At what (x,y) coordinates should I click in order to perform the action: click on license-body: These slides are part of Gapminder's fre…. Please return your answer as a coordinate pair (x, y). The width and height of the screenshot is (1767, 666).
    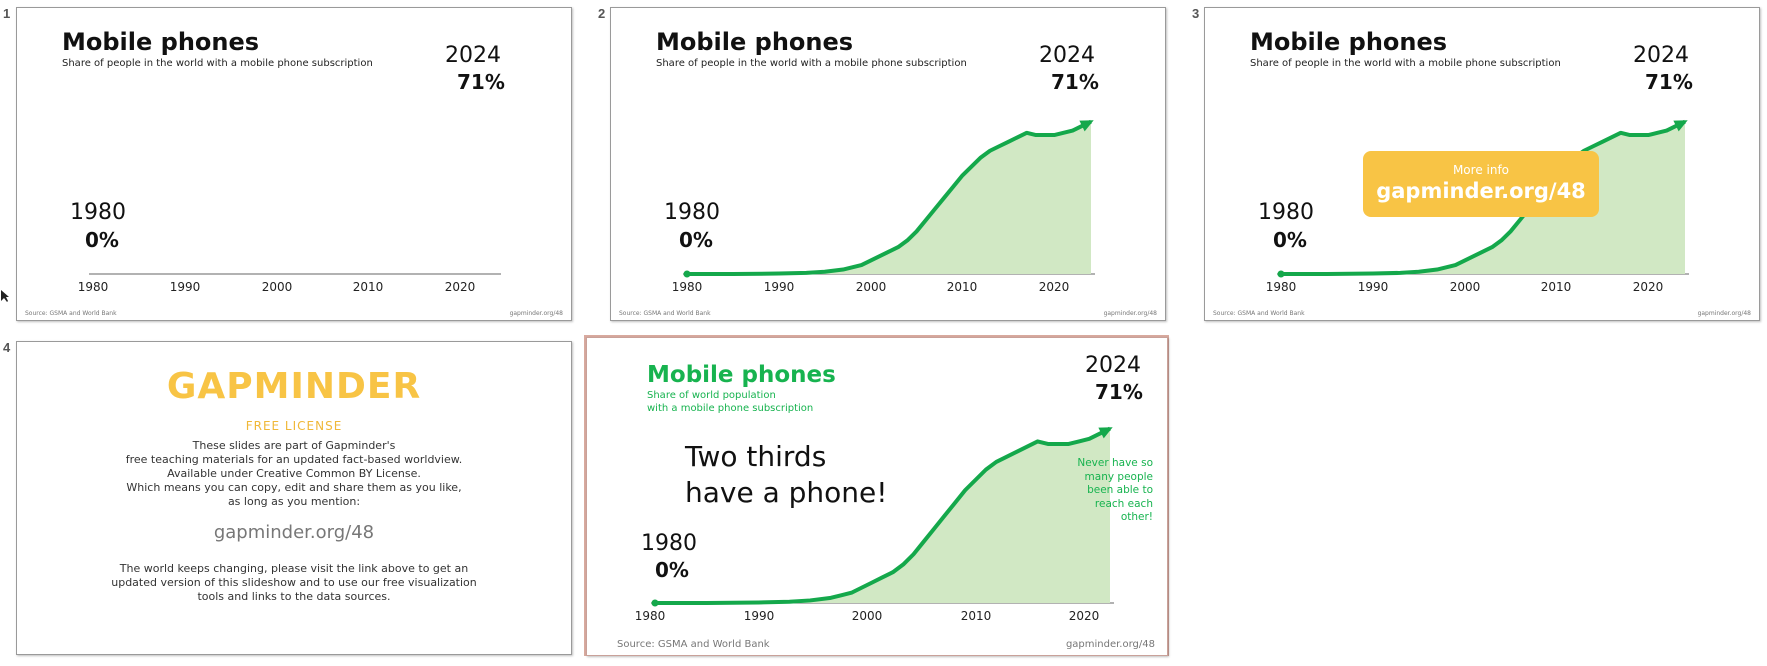
    Looking at the image, I should click on (294, 474).